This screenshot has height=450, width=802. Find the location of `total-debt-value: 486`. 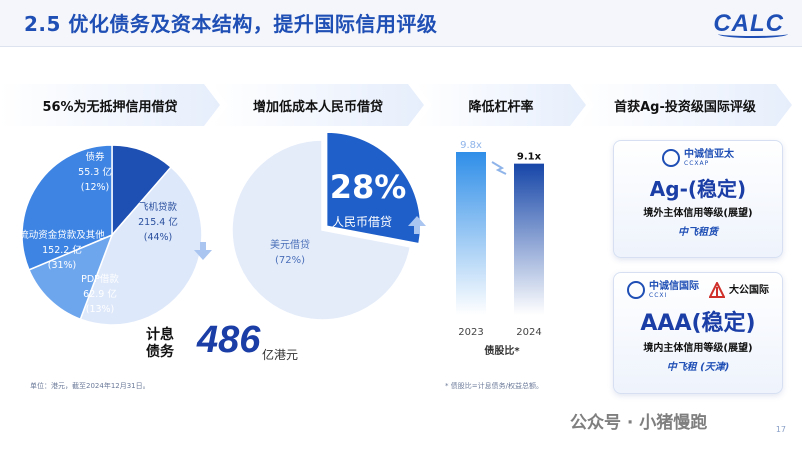

total-debt-value: 486 is located at coordinates (229, 340).